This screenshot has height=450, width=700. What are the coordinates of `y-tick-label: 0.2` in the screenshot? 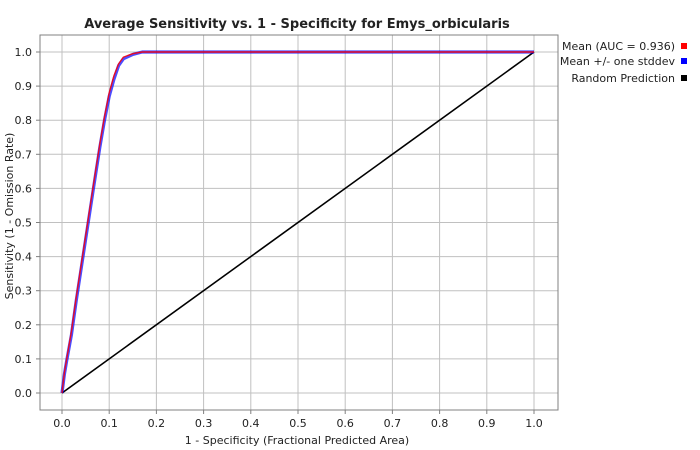 It's located at (24, 325).